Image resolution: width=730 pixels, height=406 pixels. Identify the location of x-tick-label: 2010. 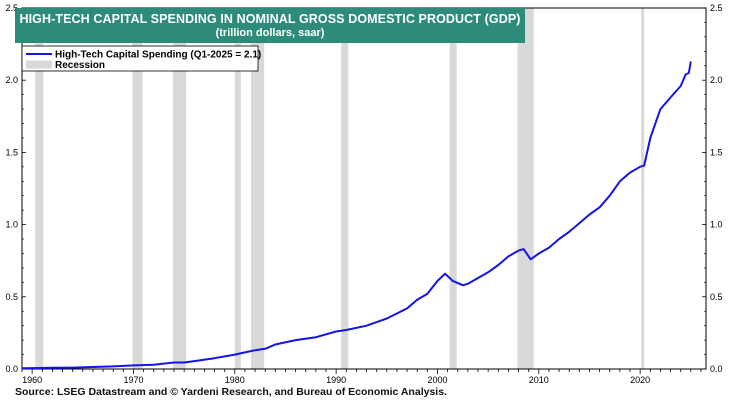
(539, 380).